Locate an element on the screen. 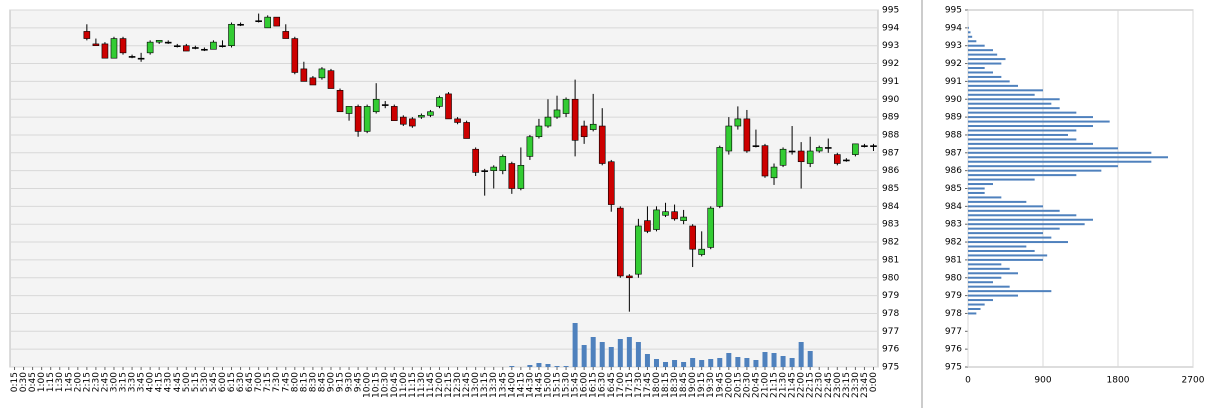  x-tick-label: 16:00 is located at coordinates (585, 385).